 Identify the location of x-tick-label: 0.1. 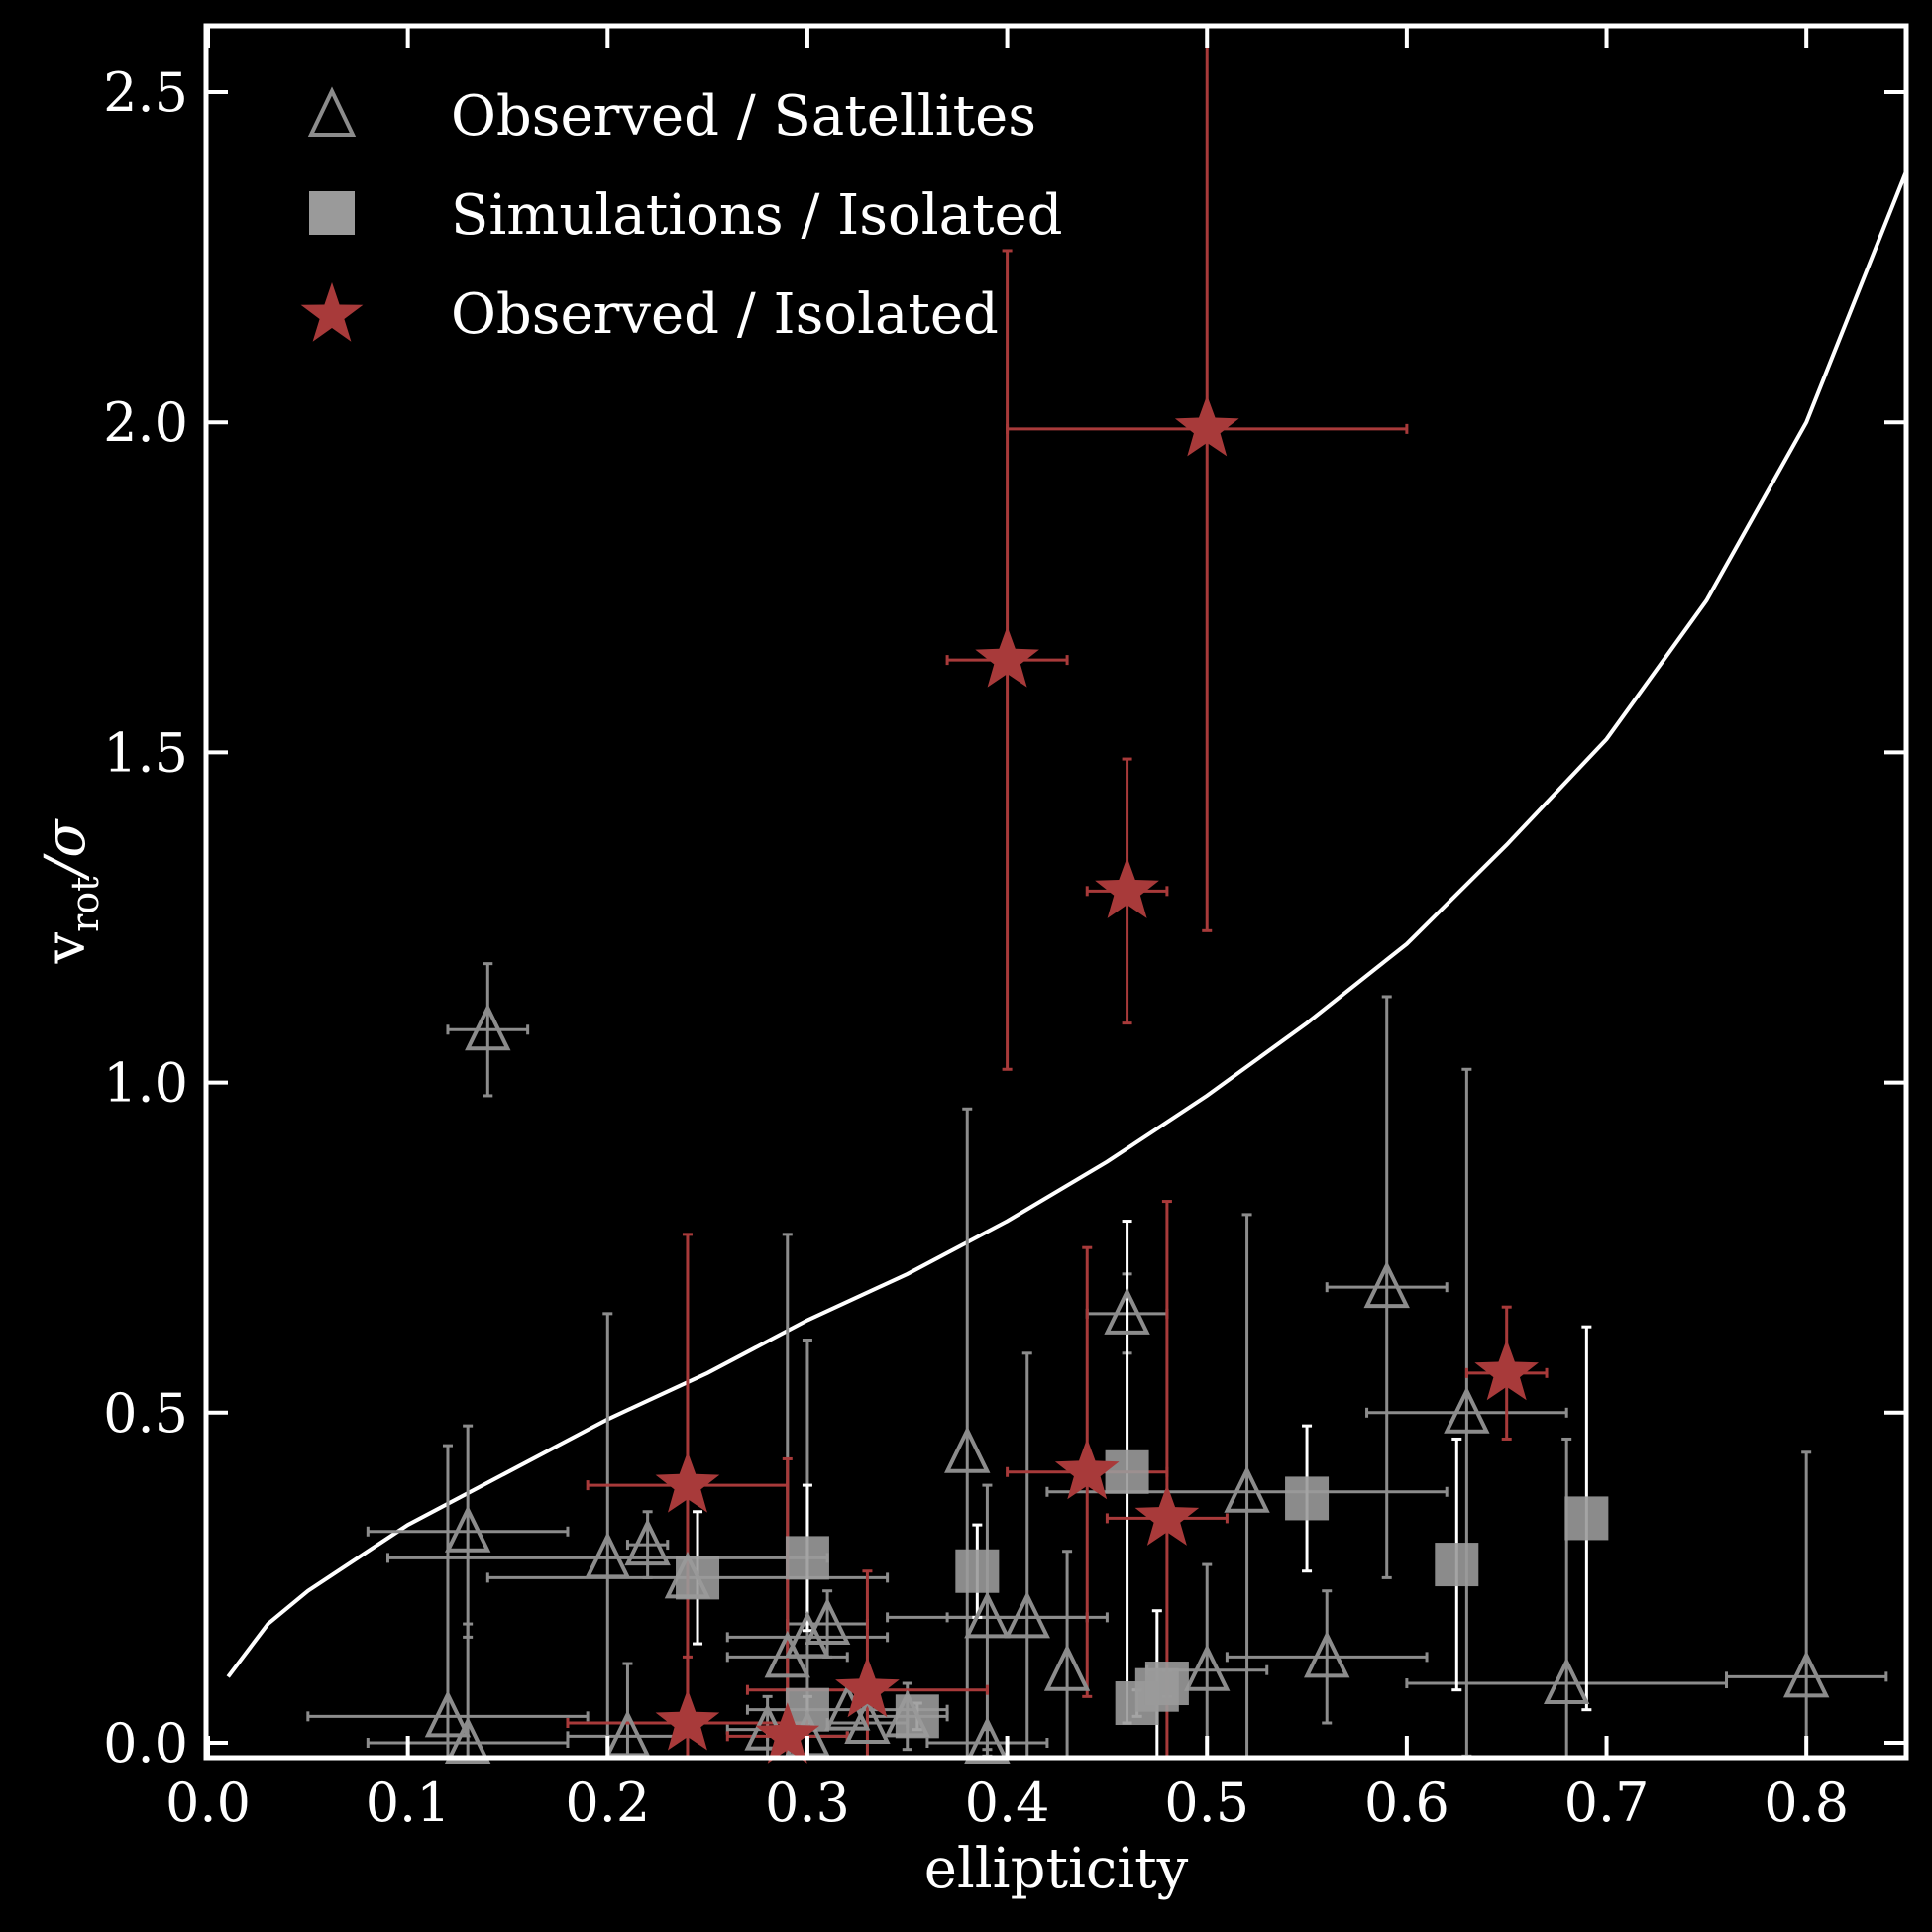
(408, 1802).